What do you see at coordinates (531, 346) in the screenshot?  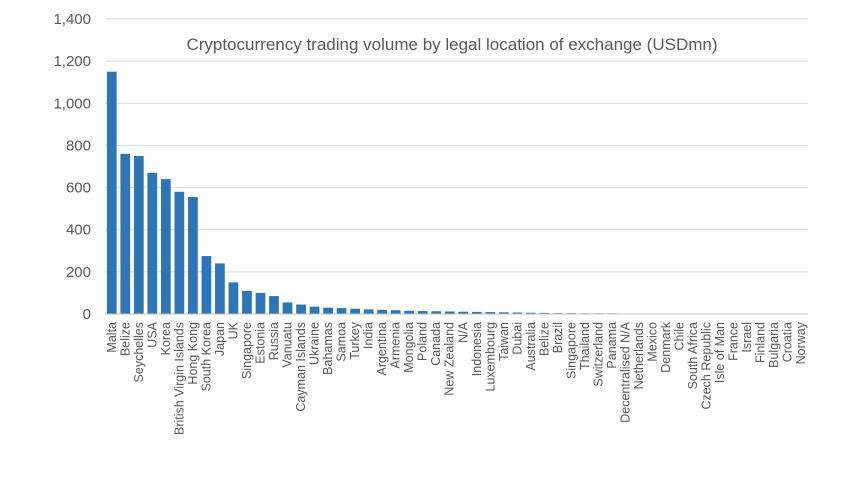 I see `x-tick-label: Australia` at bounding box center [531, 346].